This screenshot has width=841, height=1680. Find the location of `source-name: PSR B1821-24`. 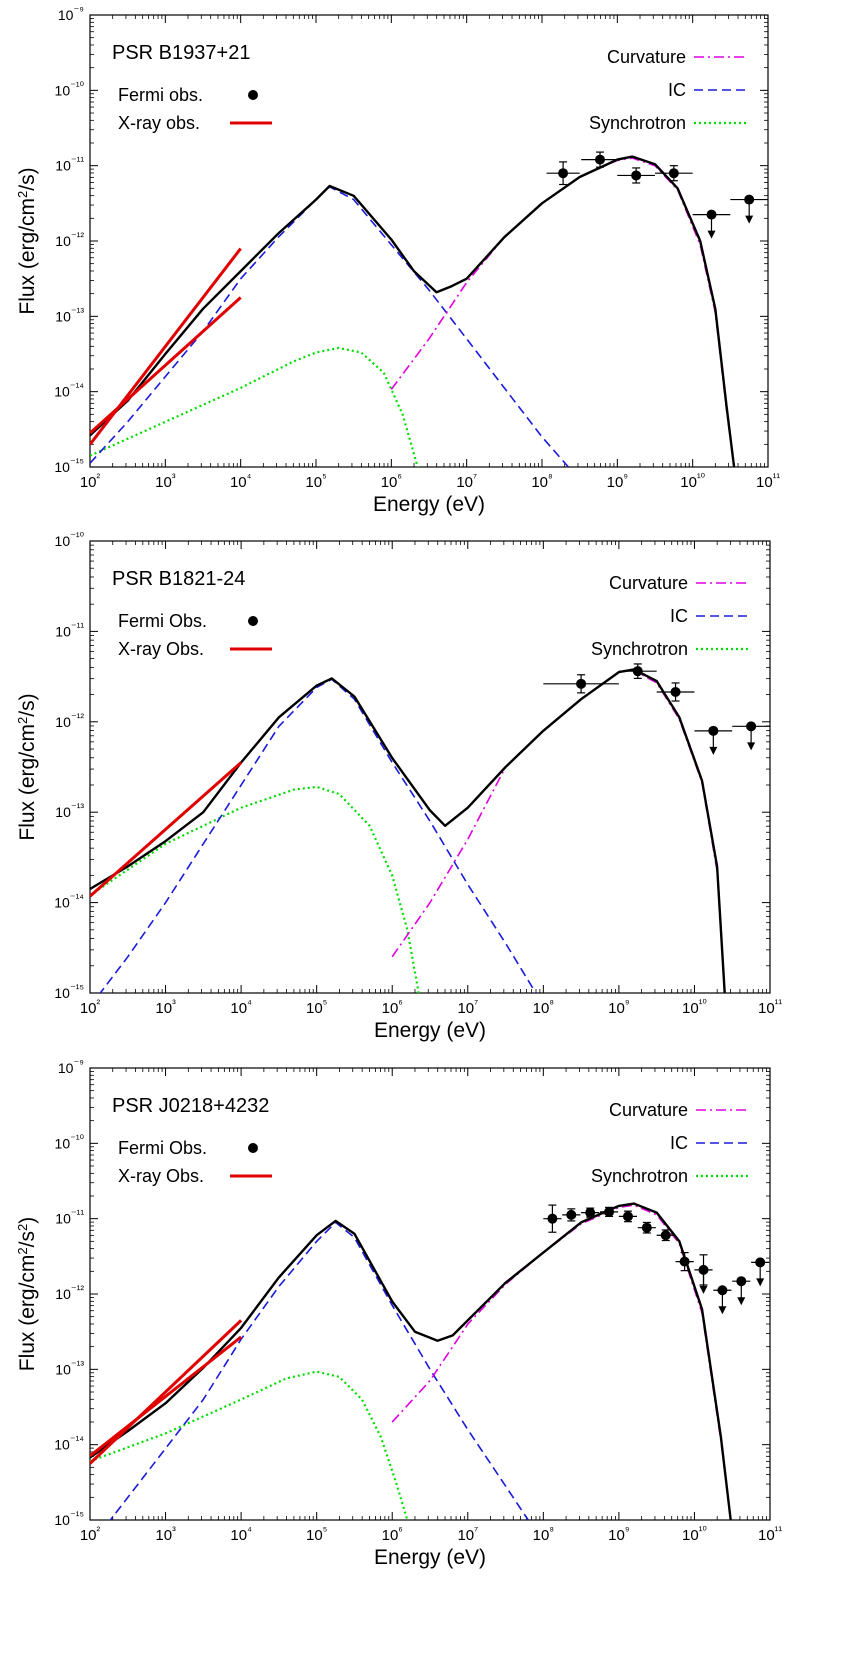

source-name: PSR B1821-24 is located at coordinates (178, 579).